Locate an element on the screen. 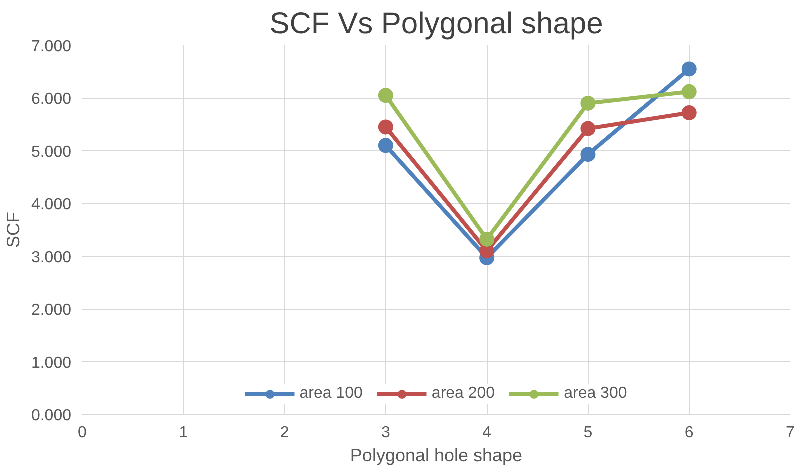  y-tick-label: 5.000 is located at coordinates (51, 152).